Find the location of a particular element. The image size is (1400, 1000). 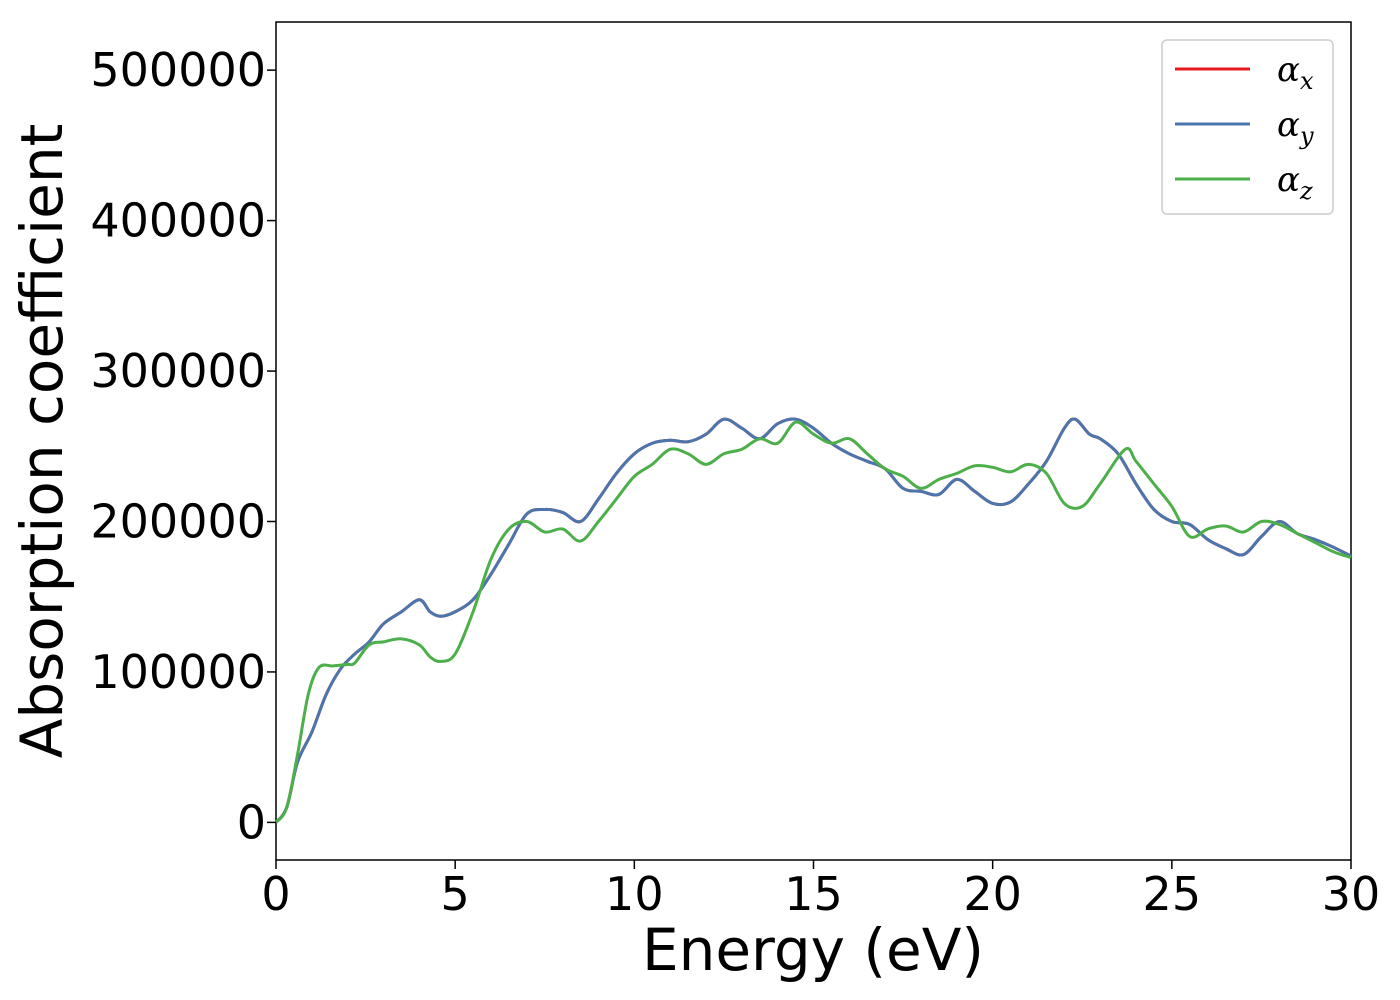

y-tick-label: 200000 is located at coordinates (178, 521).